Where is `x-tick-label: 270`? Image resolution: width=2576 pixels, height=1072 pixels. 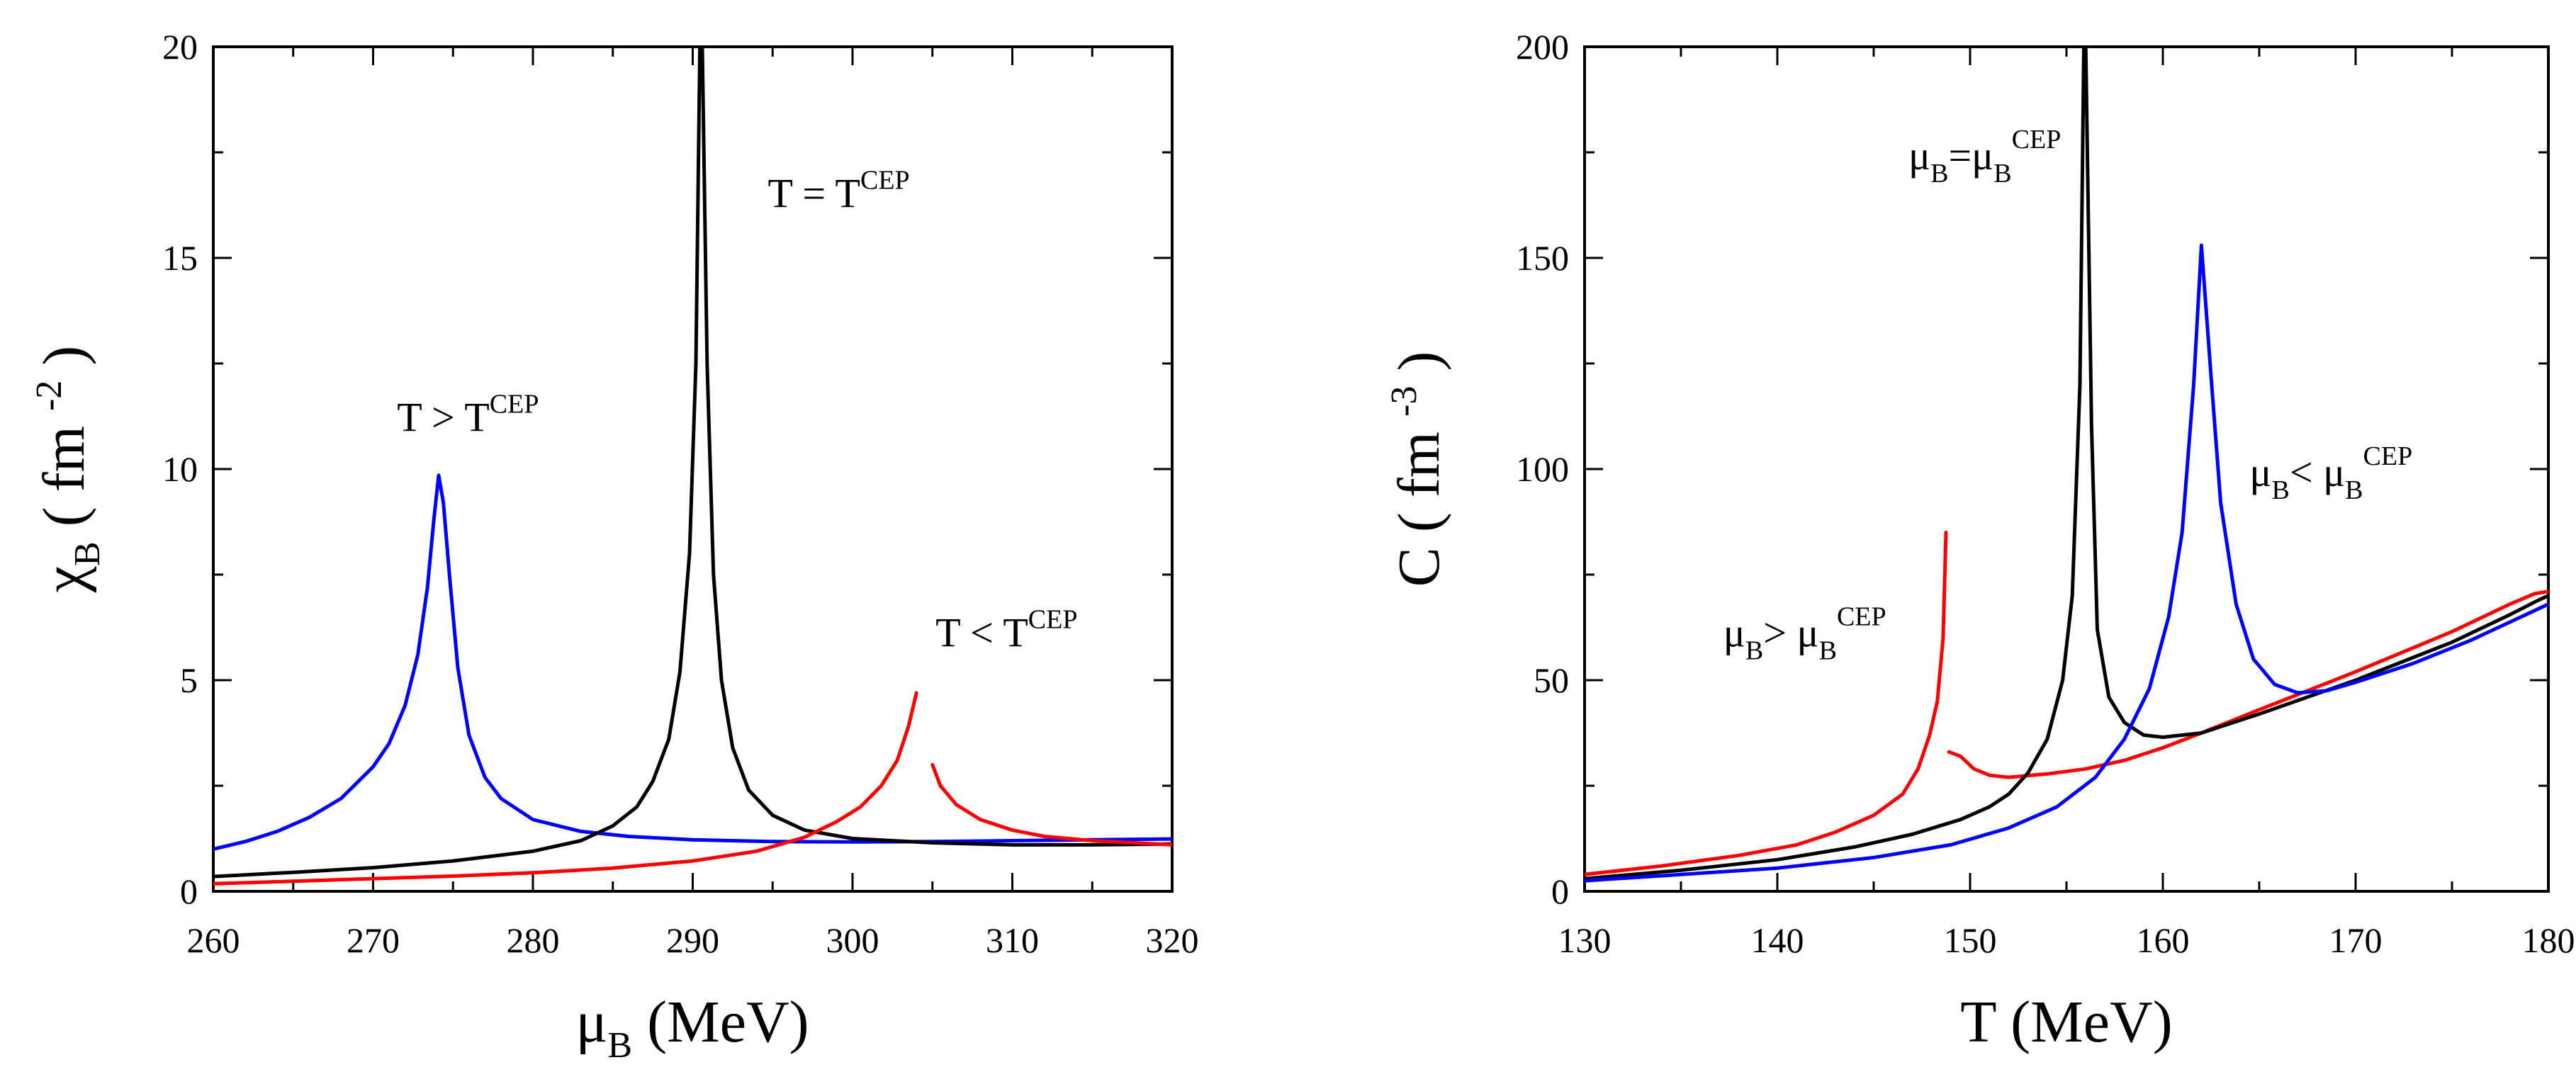
x-tick-label: 270 is located at coordinates (373, 940).